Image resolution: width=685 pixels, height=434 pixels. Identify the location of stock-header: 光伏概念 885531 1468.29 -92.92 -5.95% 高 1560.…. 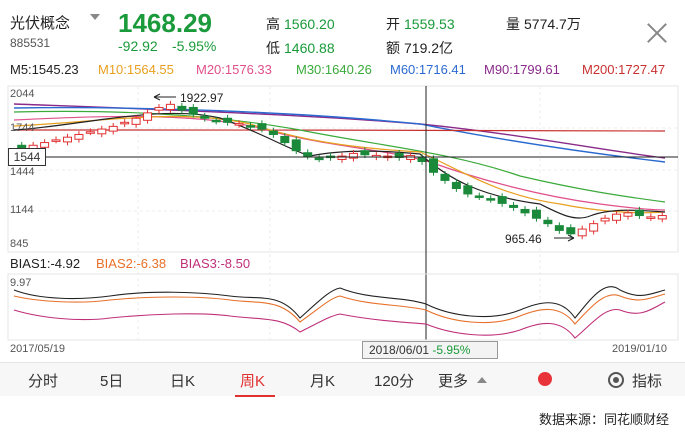
(342, 29).